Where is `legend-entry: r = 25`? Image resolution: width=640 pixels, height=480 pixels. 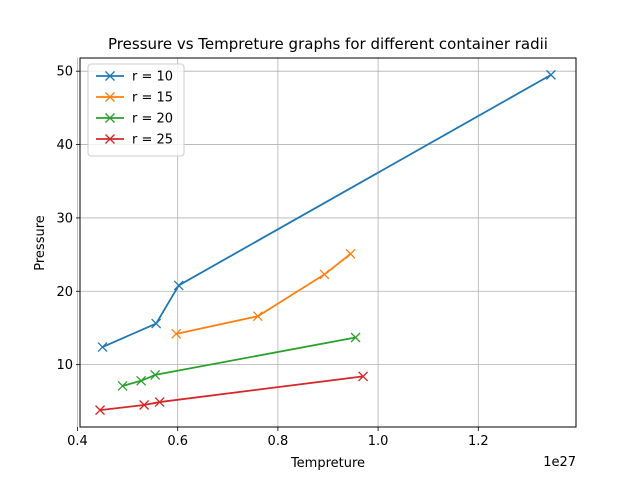
legend-entry: r = 25 is located at coordinates (134, 140).